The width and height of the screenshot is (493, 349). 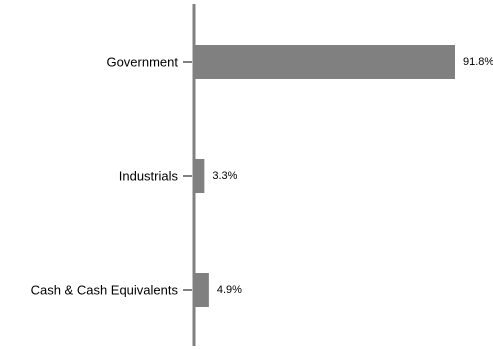 I want to click on category-label: Cash & Cash Equivalents, so click(x=105, y=290).